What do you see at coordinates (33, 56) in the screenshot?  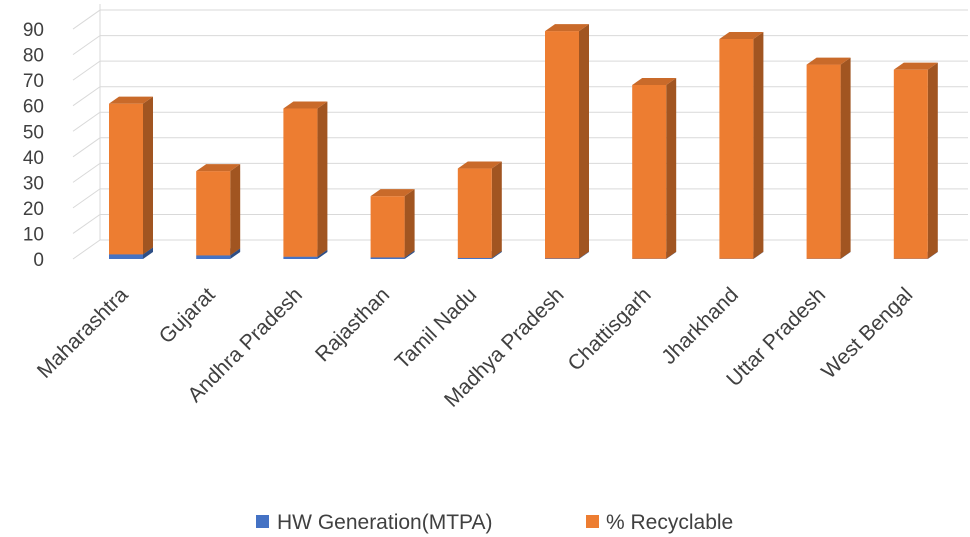 I see `y-tick-label: 80` at bounding box center [33, 56].